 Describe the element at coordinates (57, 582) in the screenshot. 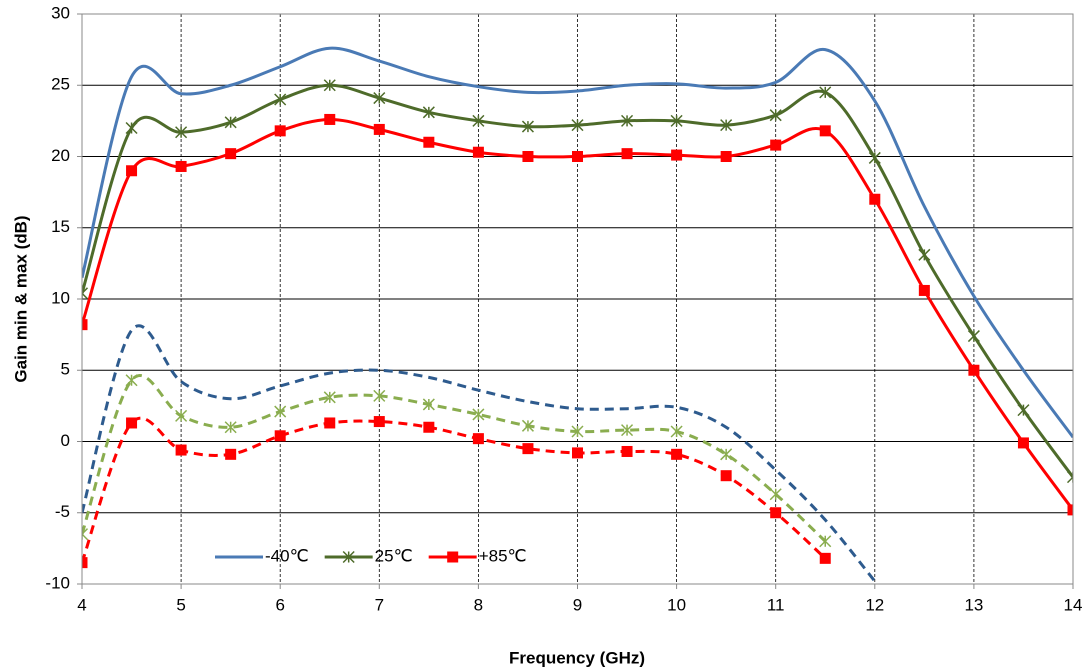

I see `y-tick-label: -10` at that location.